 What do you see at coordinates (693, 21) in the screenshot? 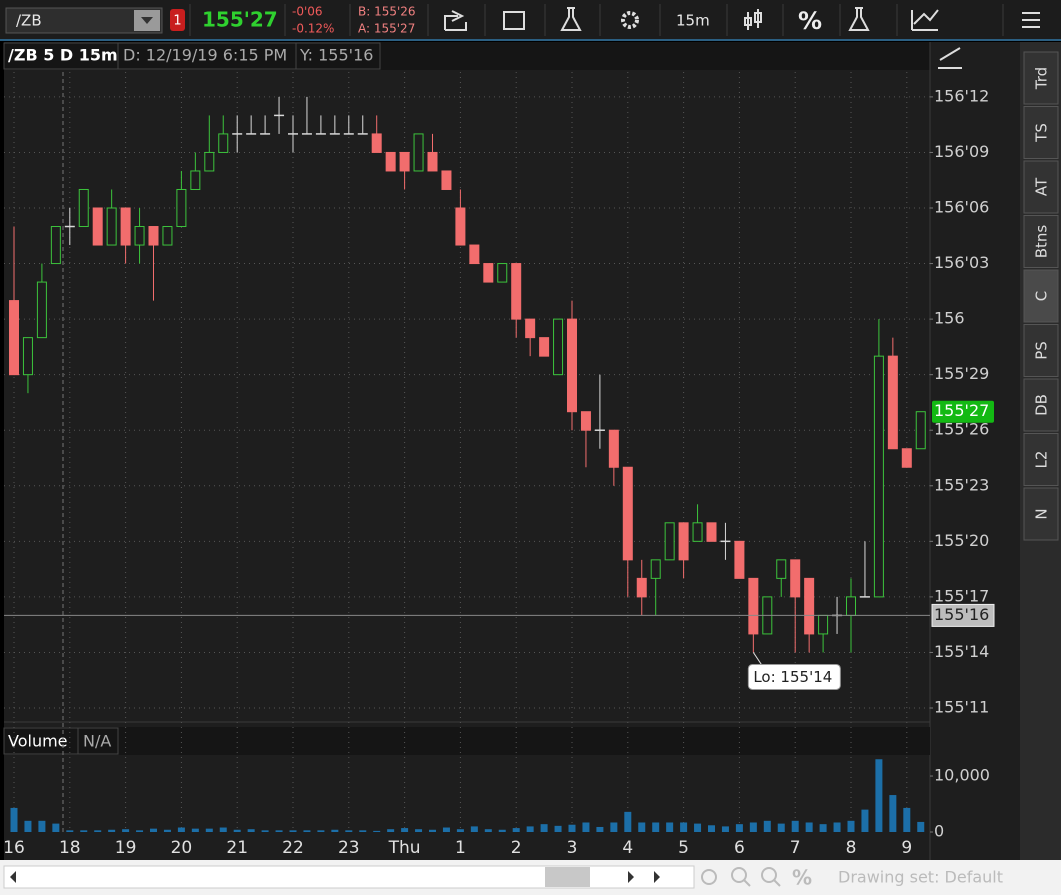
I see `timeframe: 15m` at bounding box center [693, 21].